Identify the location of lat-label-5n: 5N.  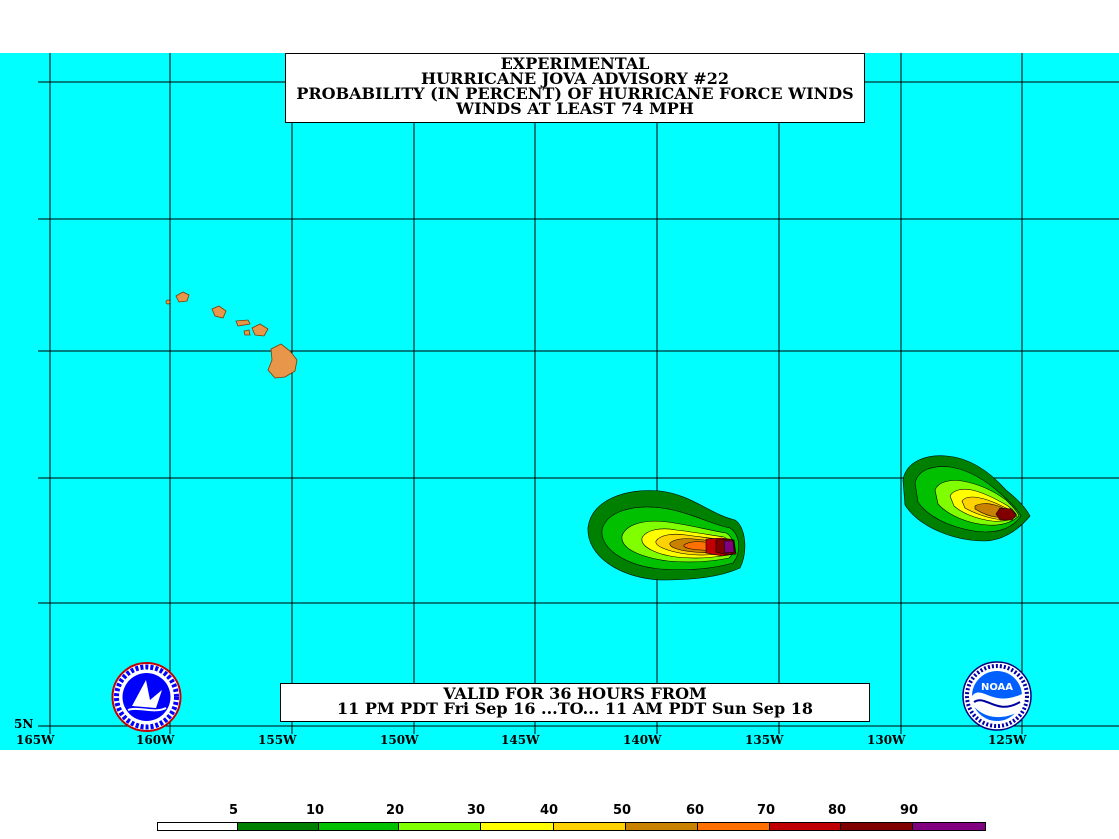
(24, 724).